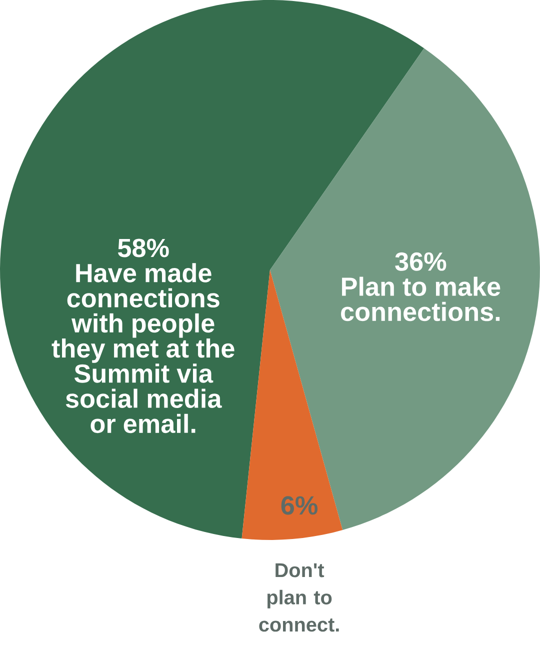  What do you see at coordinates (143, 248) in the screenshot?
I see `data-label: 58%` at bounding box center [143, 248].